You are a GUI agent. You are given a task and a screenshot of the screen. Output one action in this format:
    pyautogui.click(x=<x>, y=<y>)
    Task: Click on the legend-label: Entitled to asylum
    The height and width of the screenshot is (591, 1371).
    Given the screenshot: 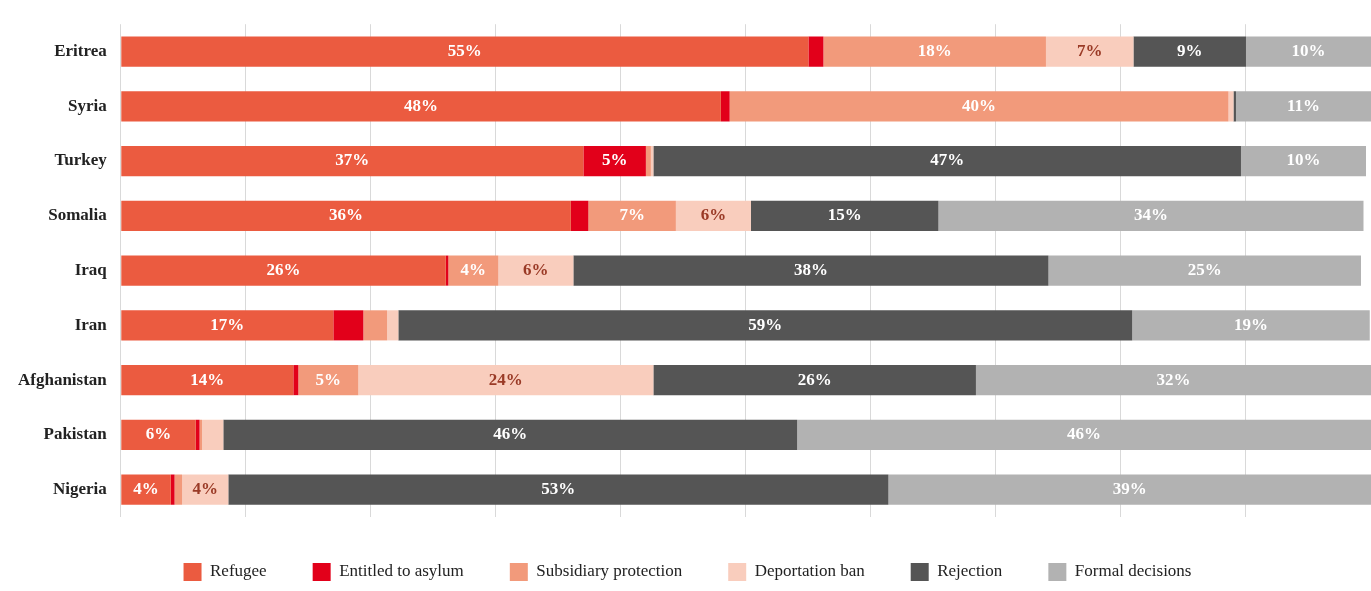 What is the action you would take?
    pyautogui.click(x=401, y=571)
    